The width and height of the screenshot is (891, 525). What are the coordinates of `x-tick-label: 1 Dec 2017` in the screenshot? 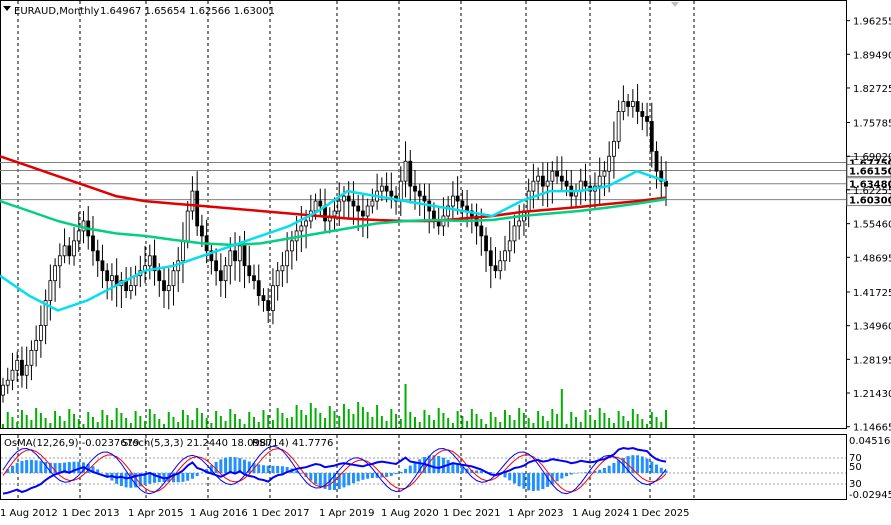 It's located at (281, 513).